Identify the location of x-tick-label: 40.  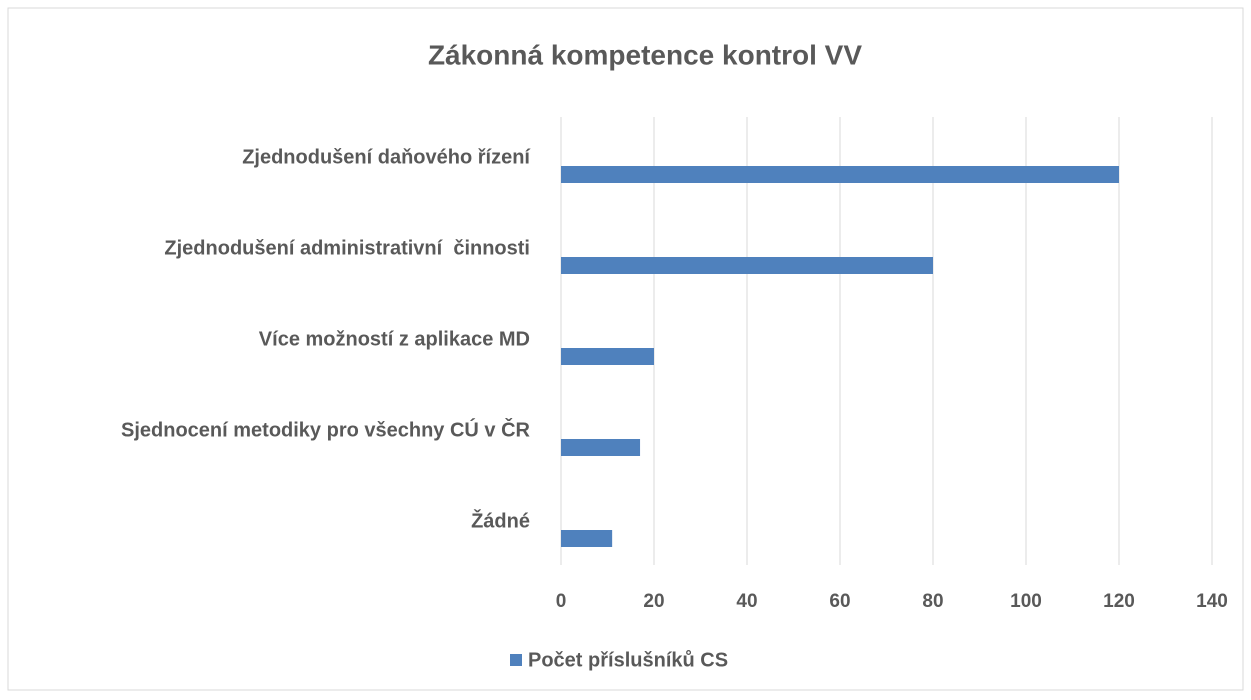
(746, 601).